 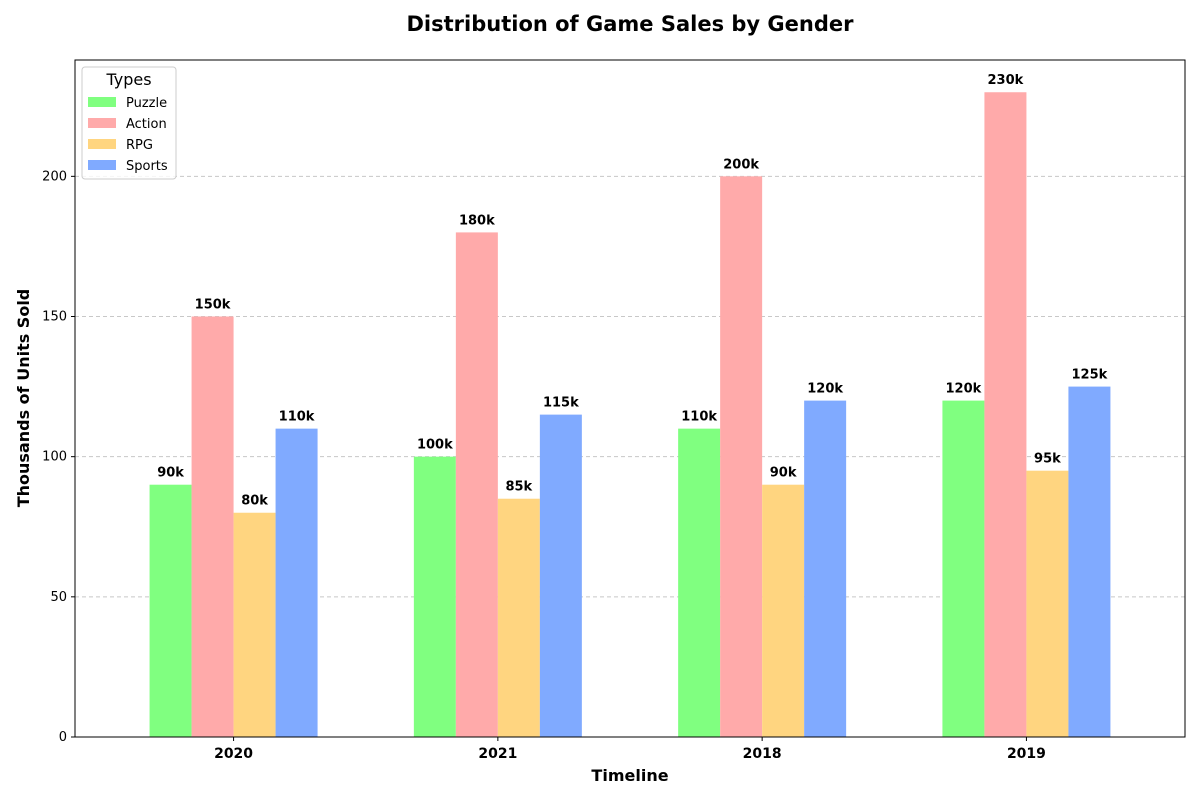 I want to click on bar-puzzle-2018, so click(x=699, y=582).